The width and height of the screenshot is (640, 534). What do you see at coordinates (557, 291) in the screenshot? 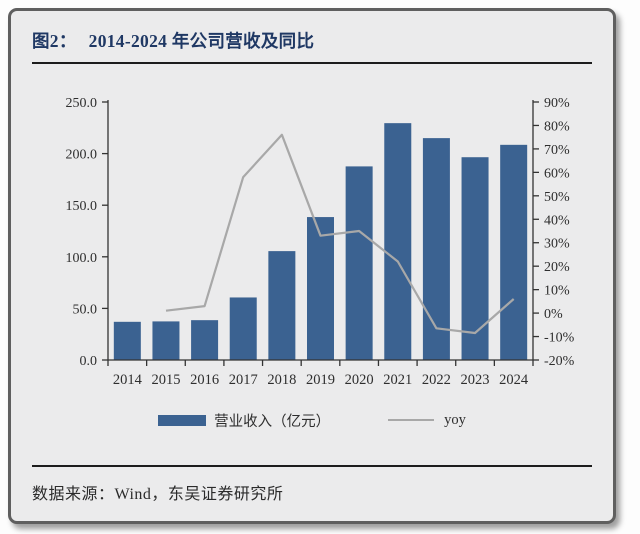
I see `right-axis-label: 10%` at bounding box center [557, 291].